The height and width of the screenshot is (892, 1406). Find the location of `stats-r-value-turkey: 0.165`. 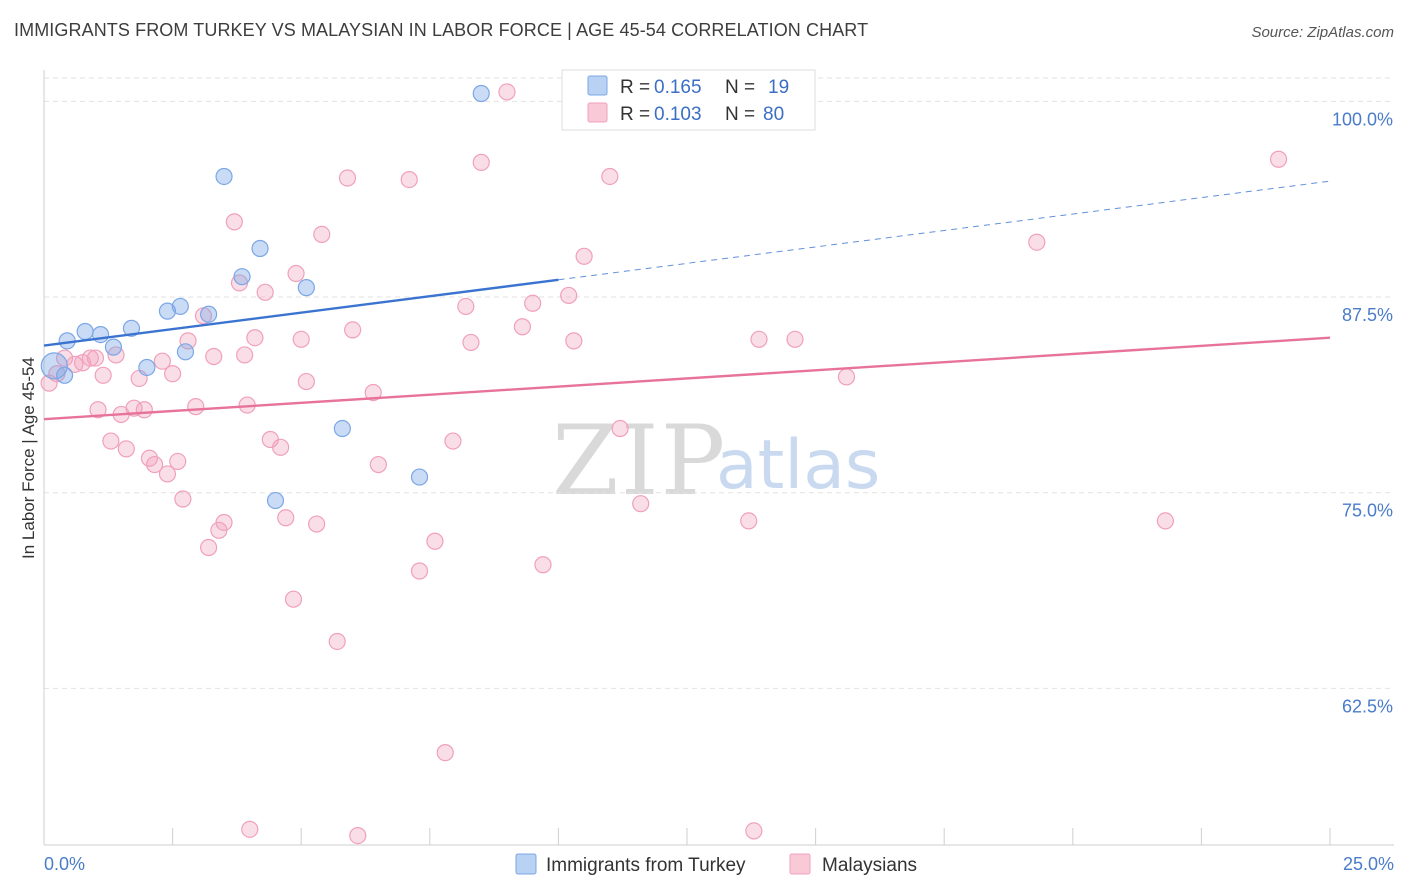

stats-r-value-turkey: 0.165 is located at coordinates (678, 87).